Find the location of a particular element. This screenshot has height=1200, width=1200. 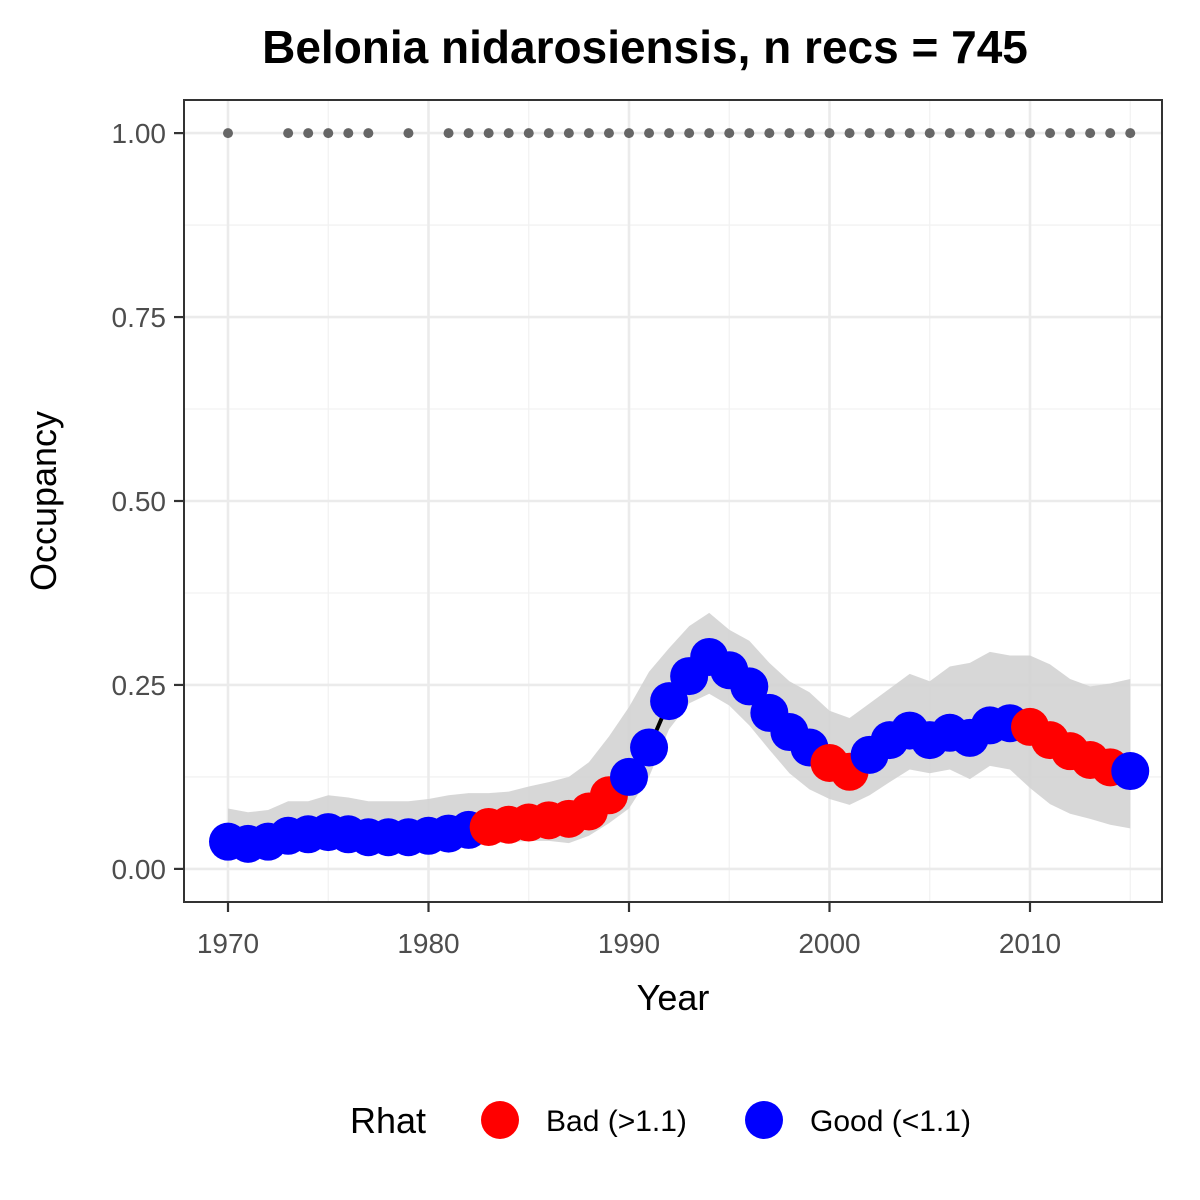

y-tick-label: 0.00 is located at coordinates (139, 869).